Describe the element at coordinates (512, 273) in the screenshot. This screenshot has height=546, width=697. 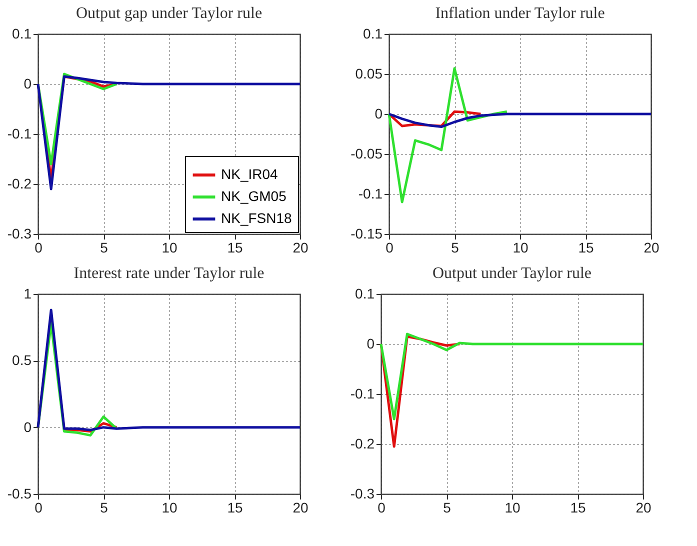
I see `chart-title: Output under Taylor rule` at that location.